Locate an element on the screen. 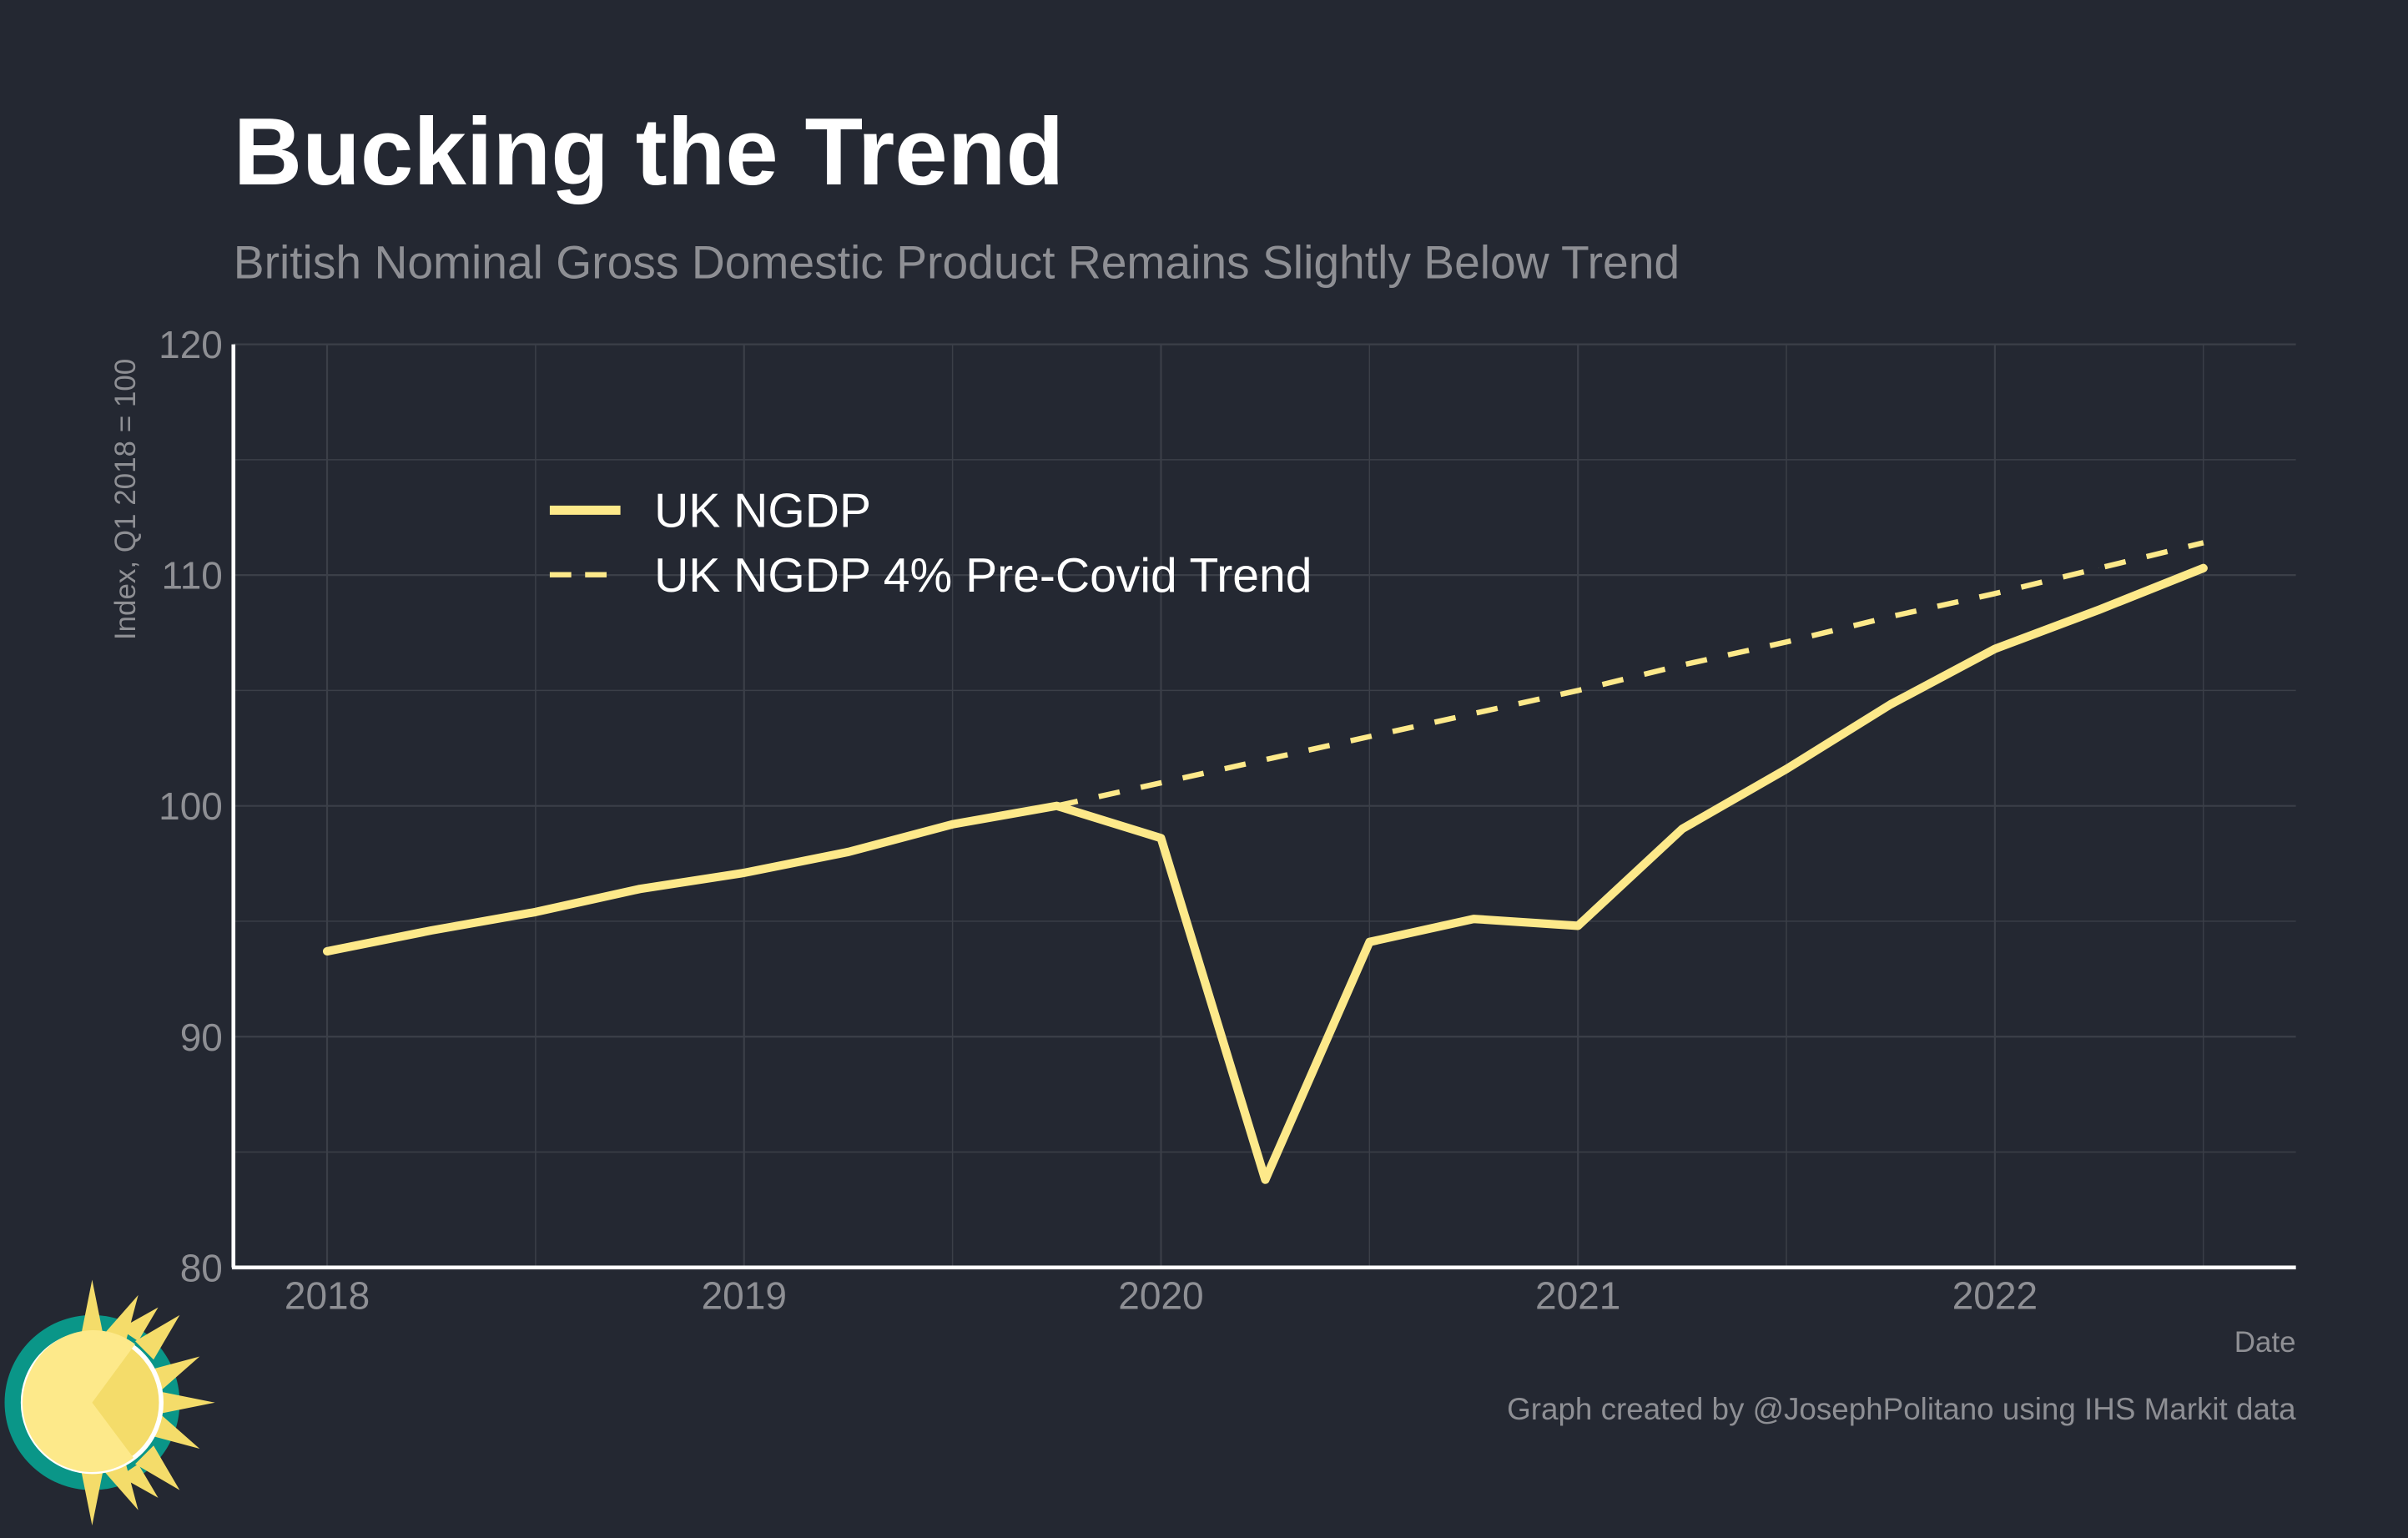 Image resolution: width=2408 pixels, height=1538 pixels. x-tick-labels: 2018 2019 2020 2021 2022 is located at coordinates (1161, 1295).